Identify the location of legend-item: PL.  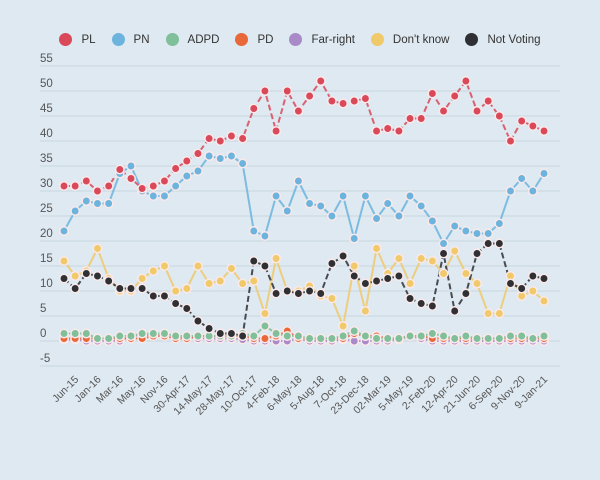
(77, 39).